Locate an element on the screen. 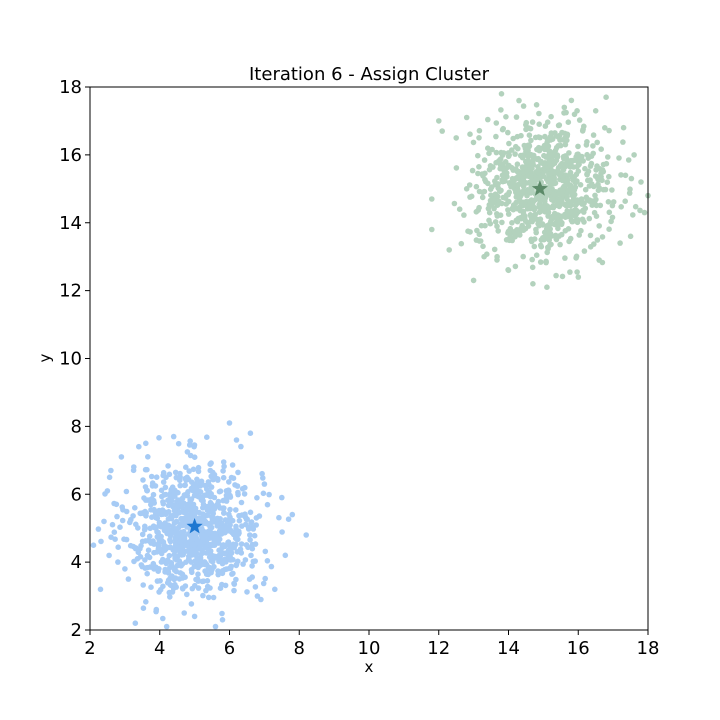 This screenshot has width=720, height=720. x-tick-label: 16 is located at coordinates (578, 648).